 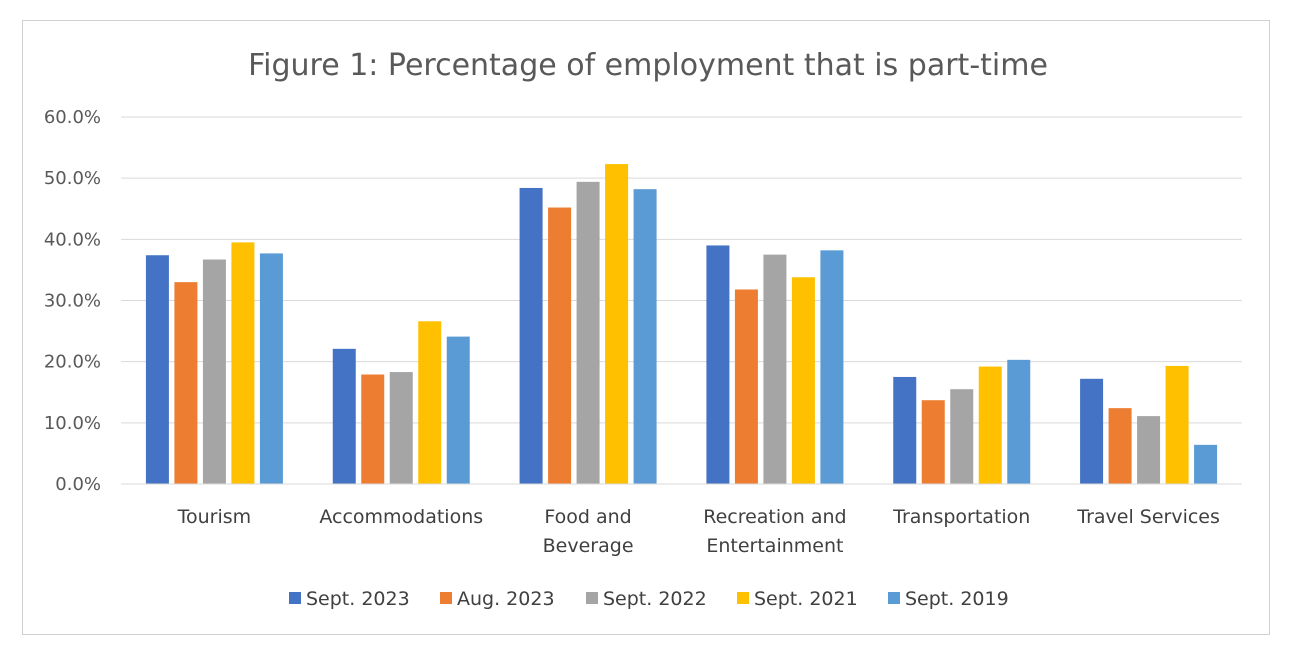 What do you see at coordinates (588, 546) in the screenshot?
I see `category-label: Beverage` at bounding box center [588, 546].